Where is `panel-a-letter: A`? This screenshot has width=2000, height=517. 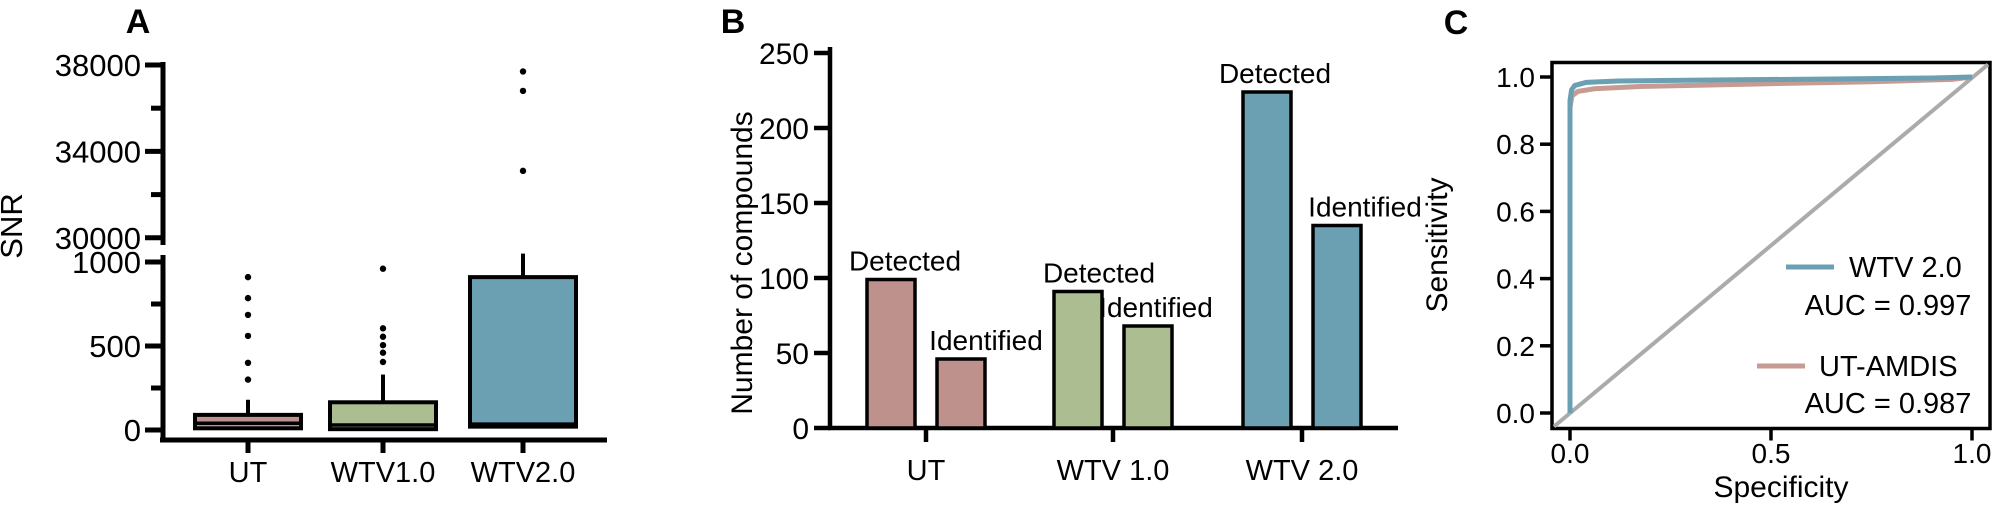 panel-a-letter: A is located at coordinates (138, 22).